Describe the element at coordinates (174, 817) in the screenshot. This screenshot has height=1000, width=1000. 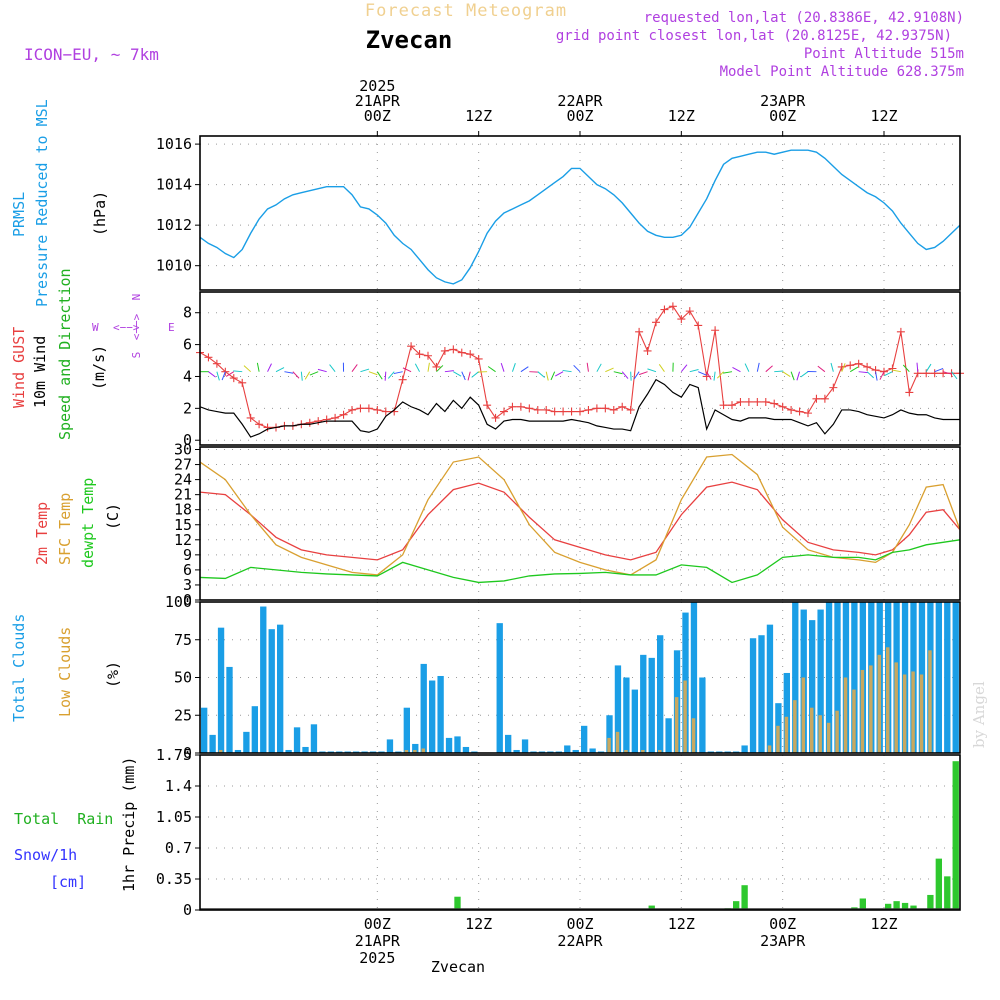
I see `y-tick-label: 1.05` at that location.